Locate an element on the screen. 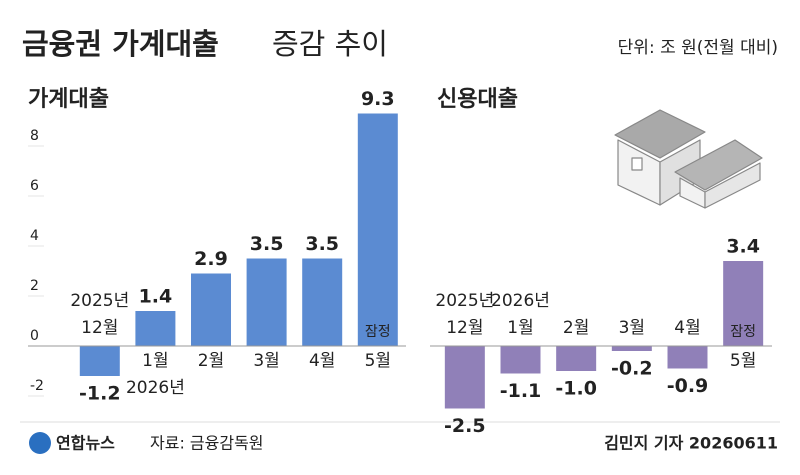 The width and height of the screenshot is (800, 475). value-label: 3.4 is located at coordinates (743, 247).